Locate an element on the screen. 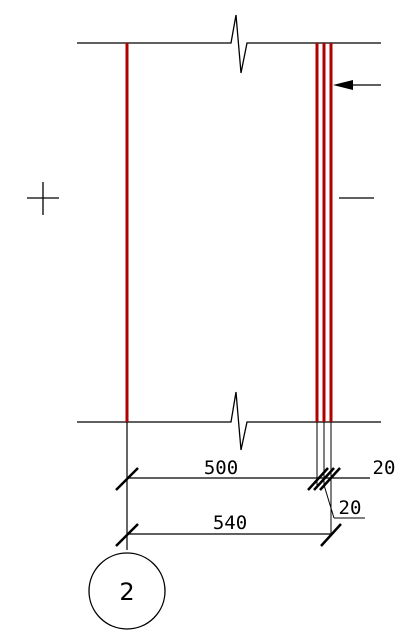 The width and height of the screenshot is (398, 630). tick-540-left is located at coordinates (127, 535).